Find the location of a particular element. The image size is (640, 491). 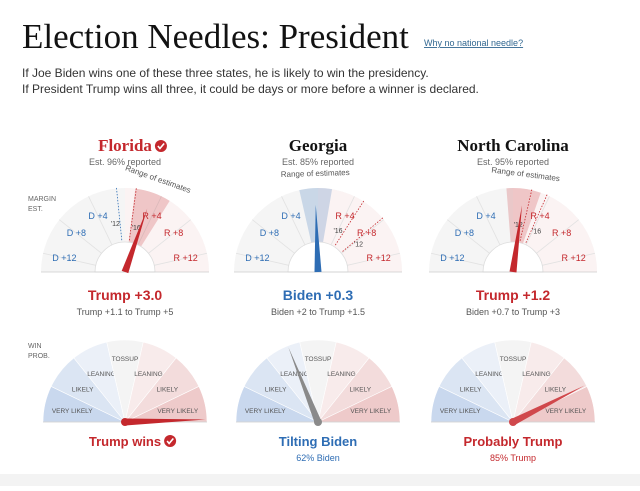

state-name: North Carolina is located at coordinates (513, 145).